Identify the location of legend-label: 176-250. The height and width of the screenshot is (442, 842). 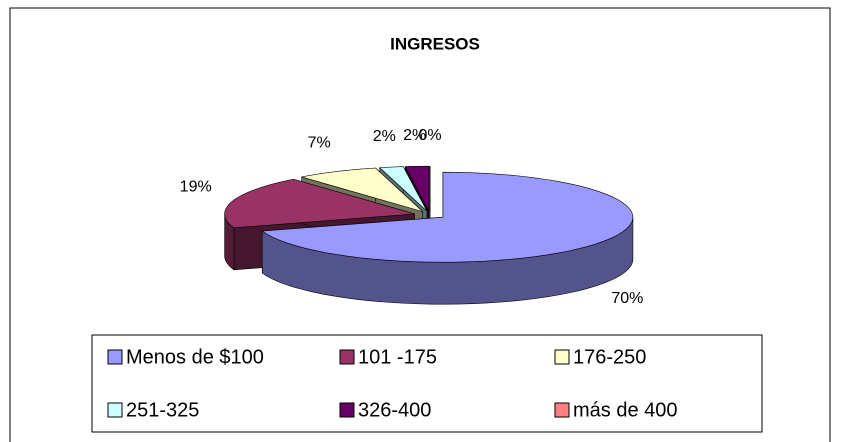
(609, 357).